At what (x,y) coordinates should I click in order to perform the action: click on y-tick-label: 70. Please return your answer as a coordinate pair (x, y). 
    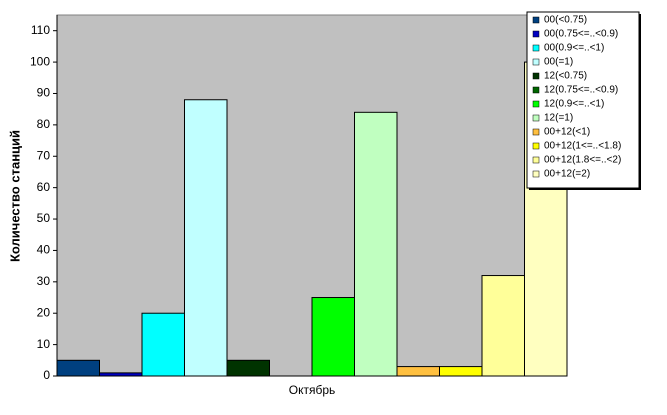
    Looking at the image, I should click on (44, 155).